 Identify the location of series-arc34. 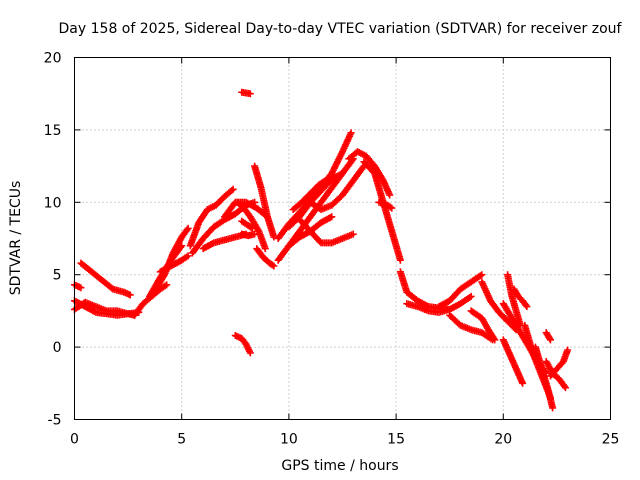
(483, 325).